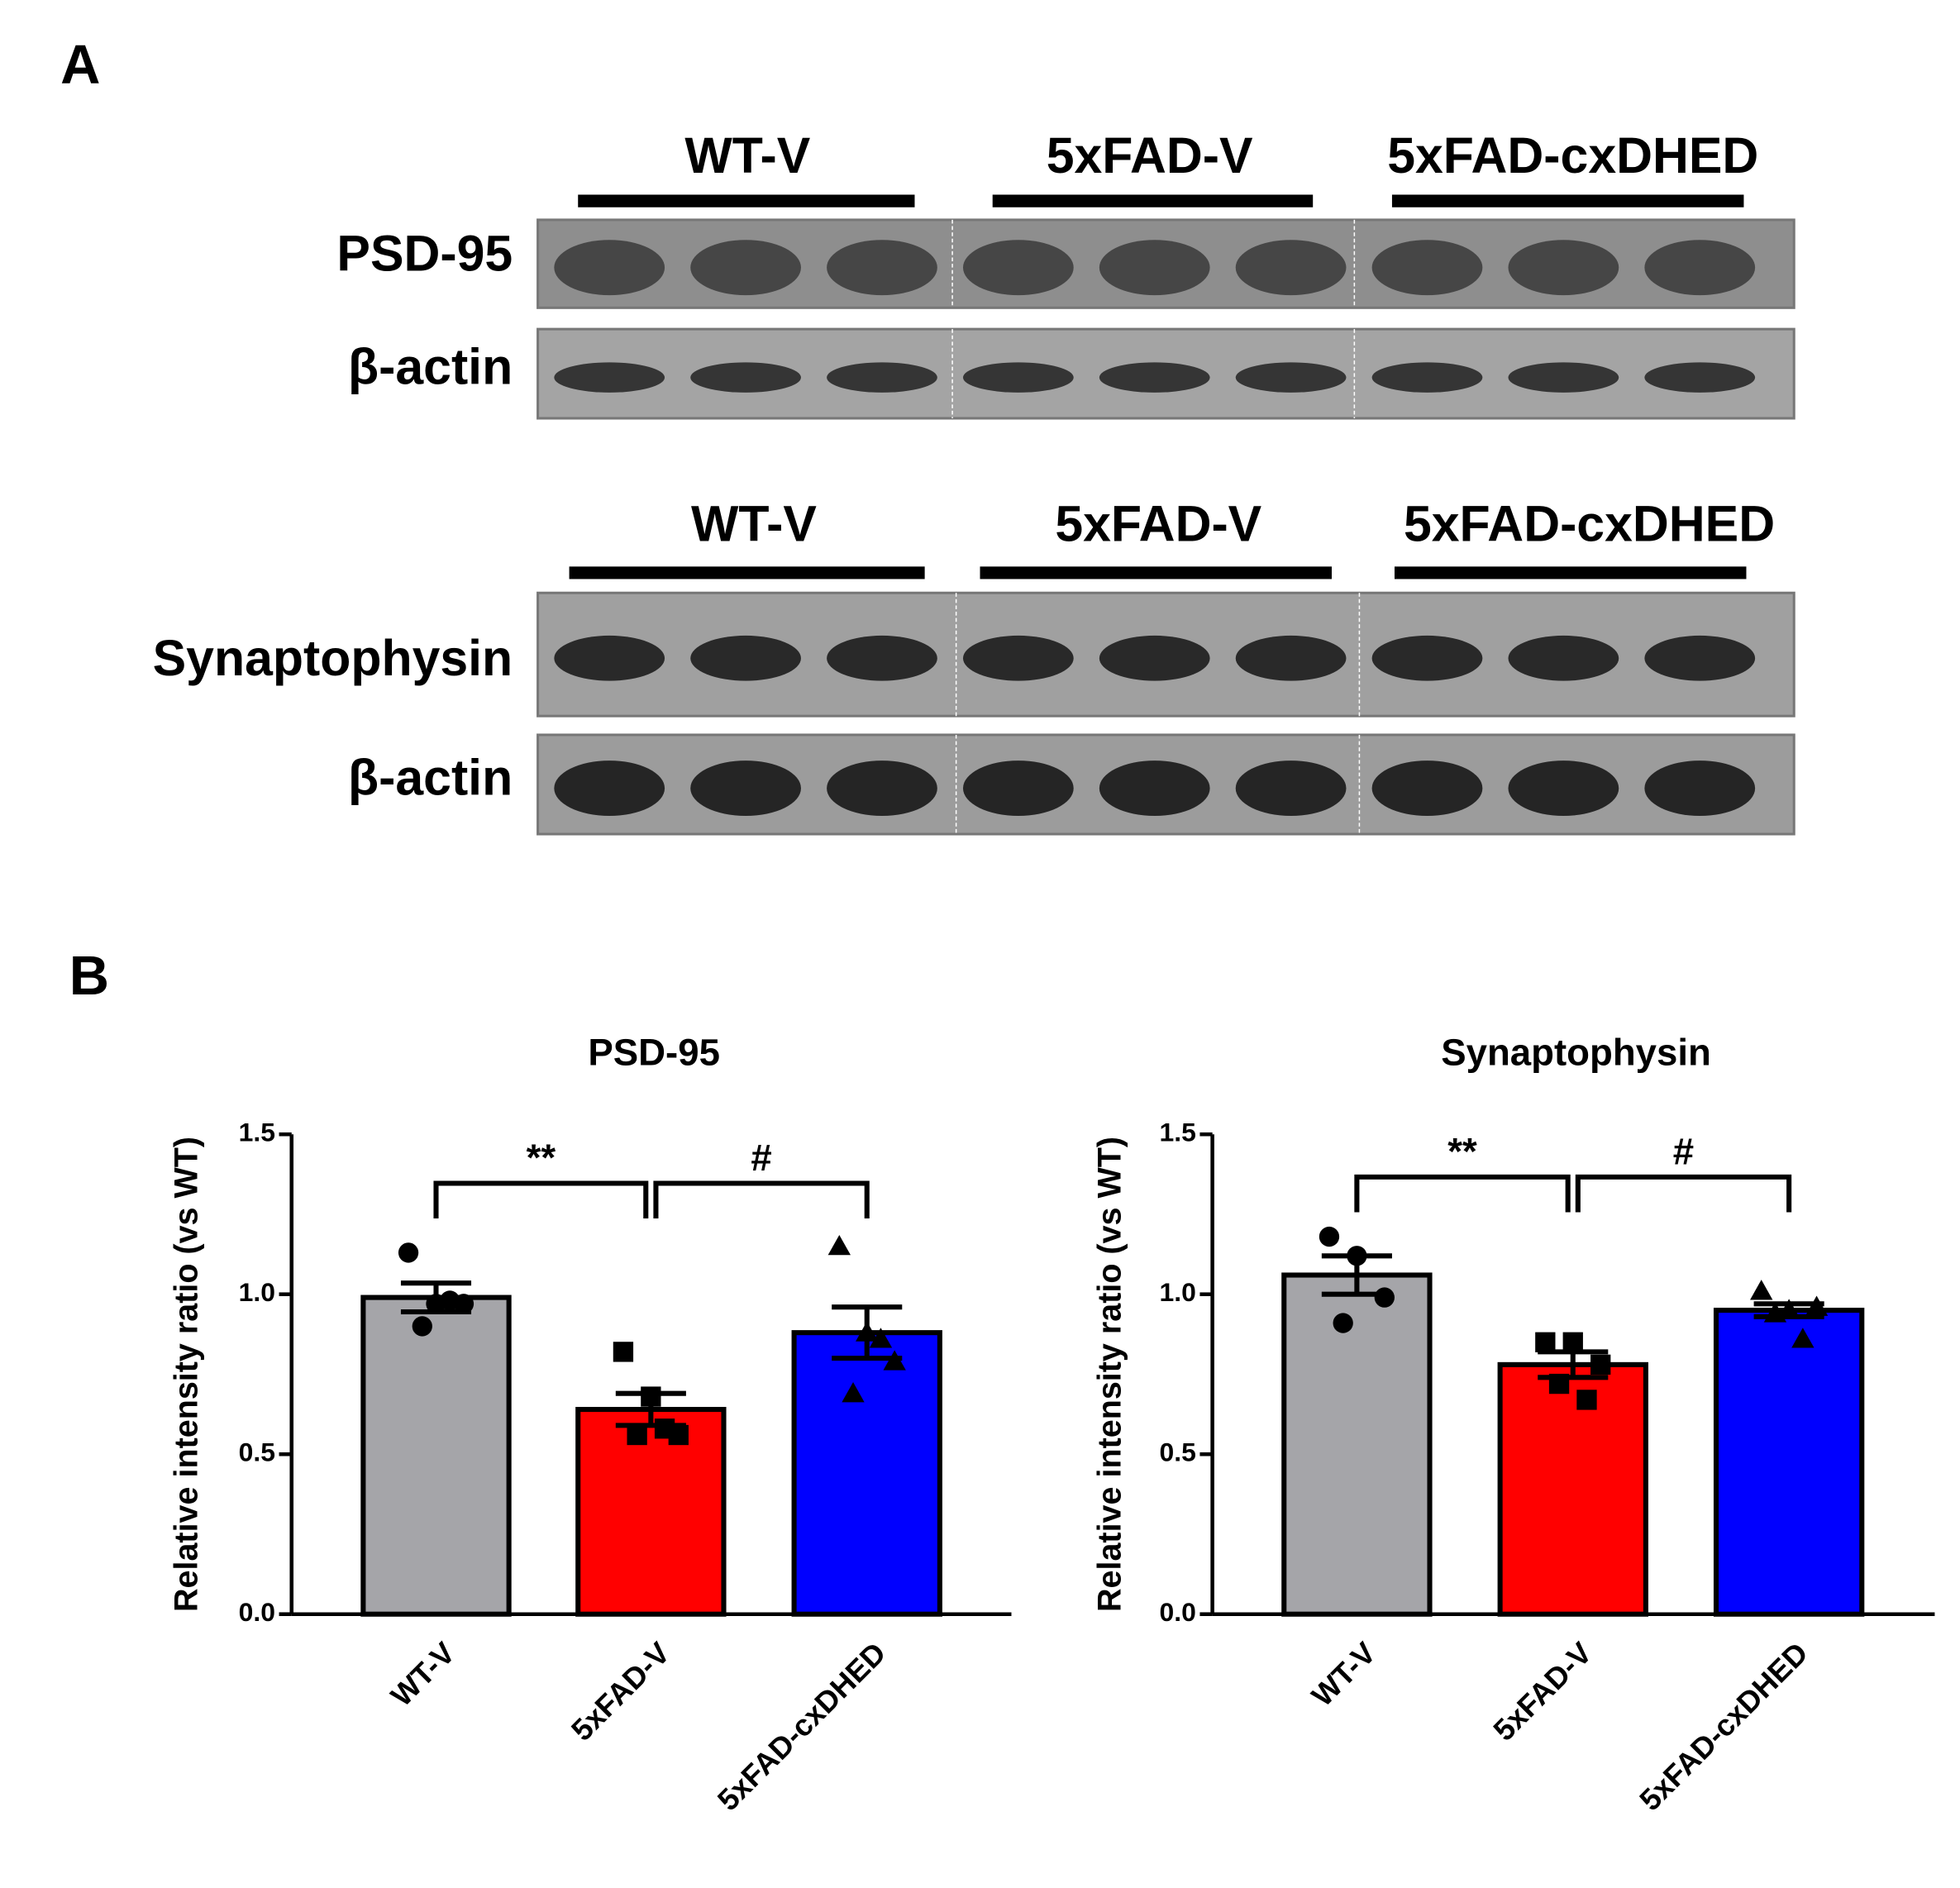 This screenshot has width=1960, height=1888. What do you see at coordinates (333, 658) in the screenshot?
I see `row-label: Synaptophysin` at bounding box center [333, 658].